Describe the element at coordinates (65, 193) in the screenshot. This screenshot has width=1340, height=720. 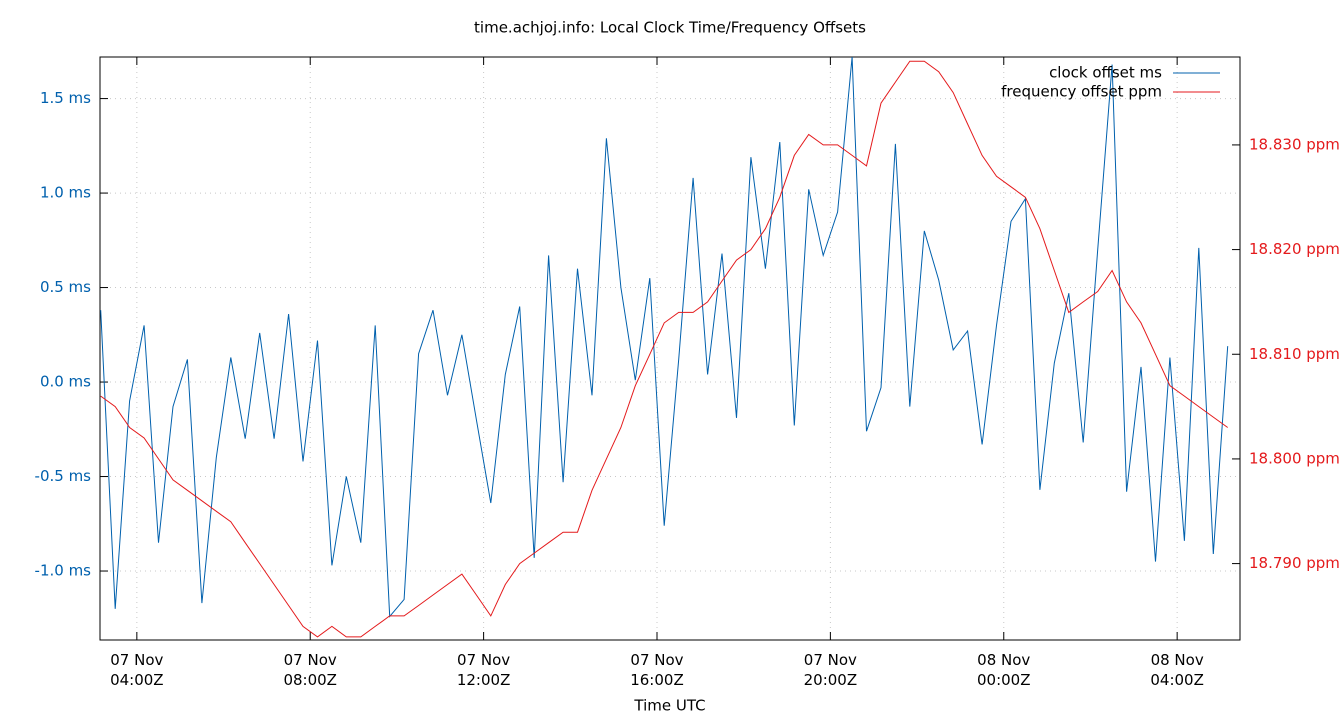
I see `y-tick-label: 1.0 ms` at that location.